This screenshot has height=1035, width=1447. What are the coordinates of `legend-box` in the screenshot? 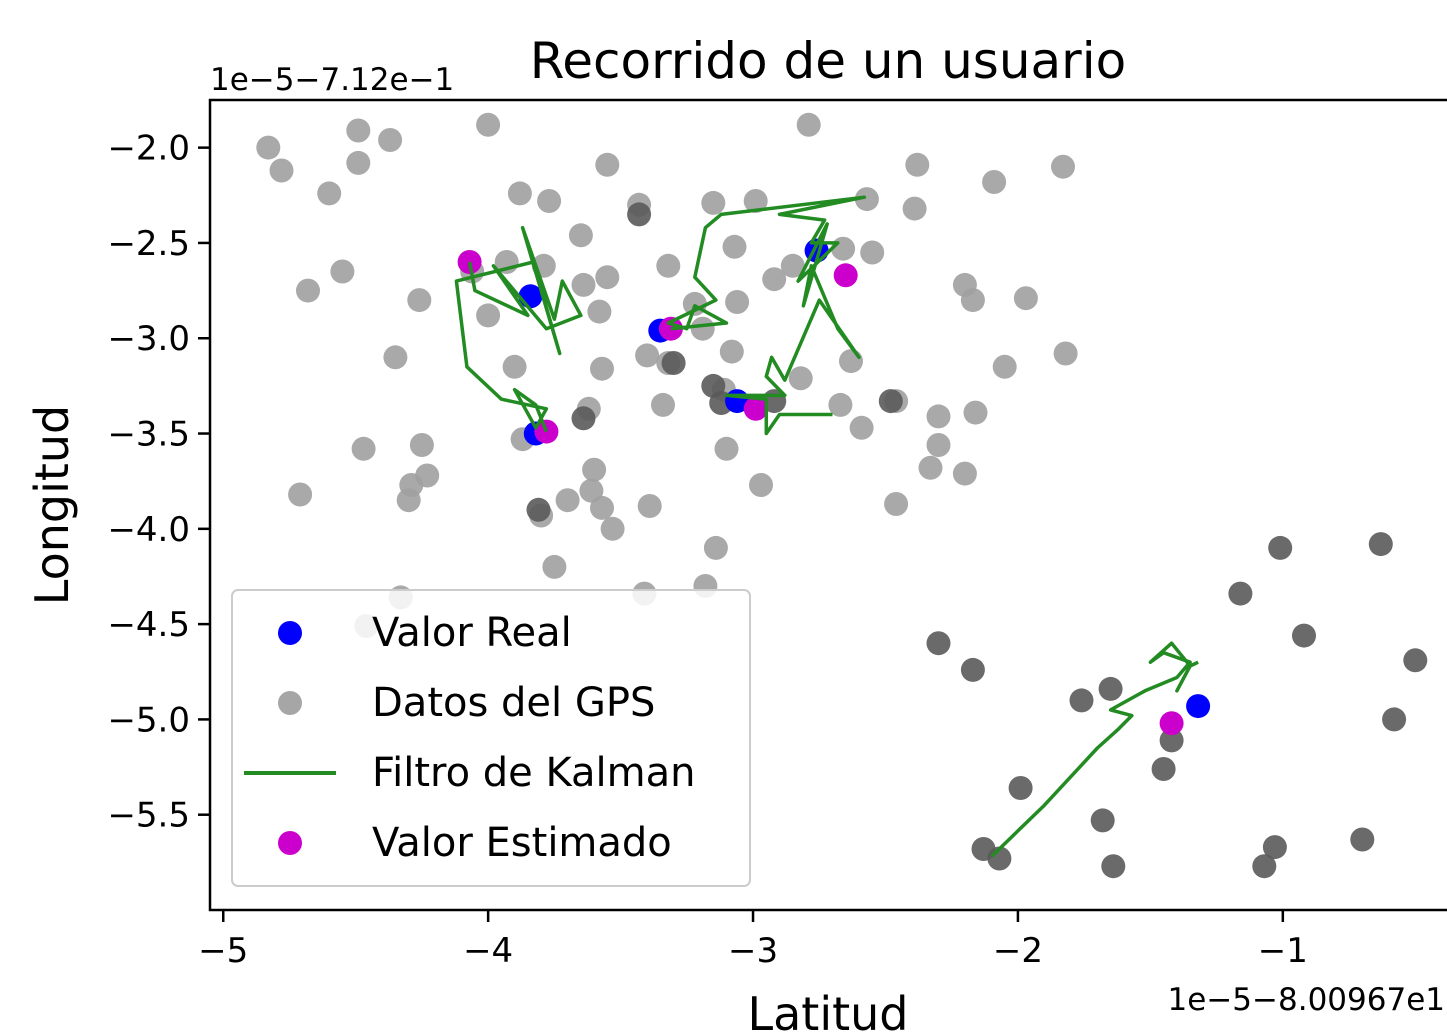 It's located at (491, 738).